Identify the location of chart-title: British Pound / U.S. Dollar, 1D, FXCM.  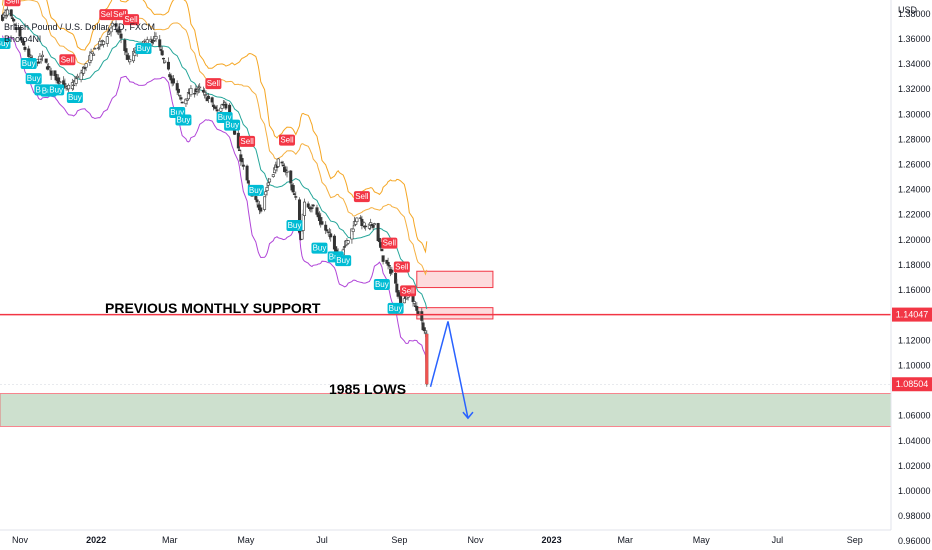
(79, 27).